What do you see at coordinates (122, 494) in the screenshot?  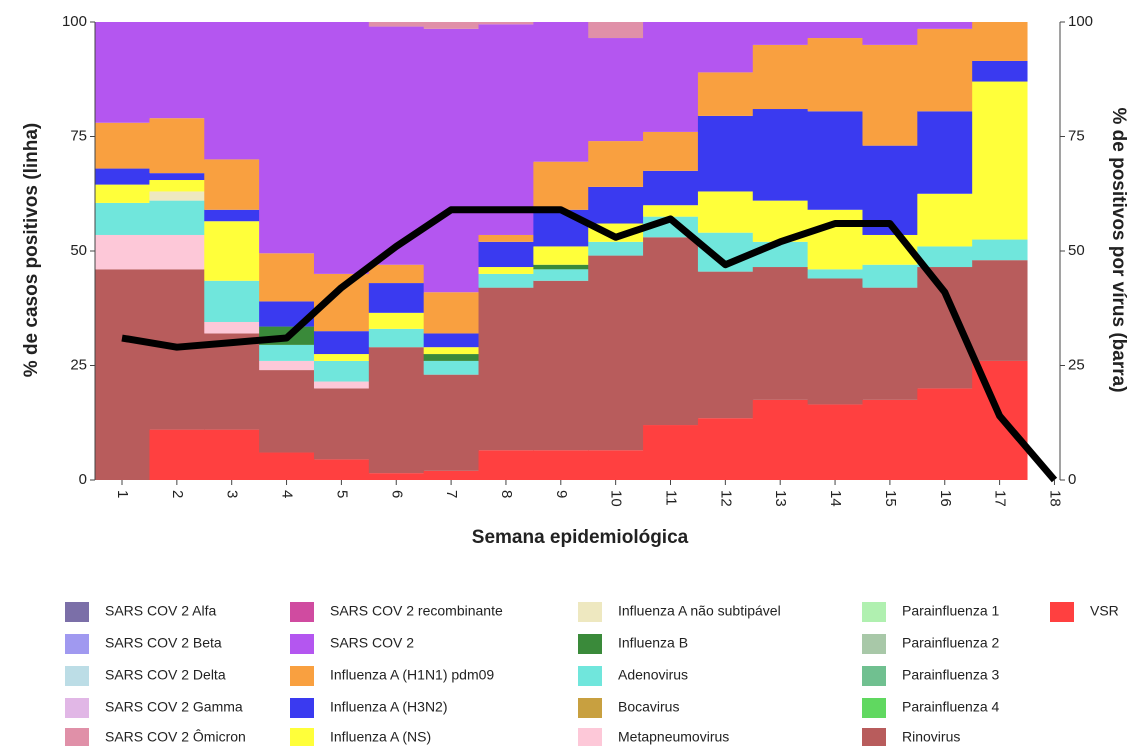 I see `x-tick-label: 1` at bounding box center [122, 494].